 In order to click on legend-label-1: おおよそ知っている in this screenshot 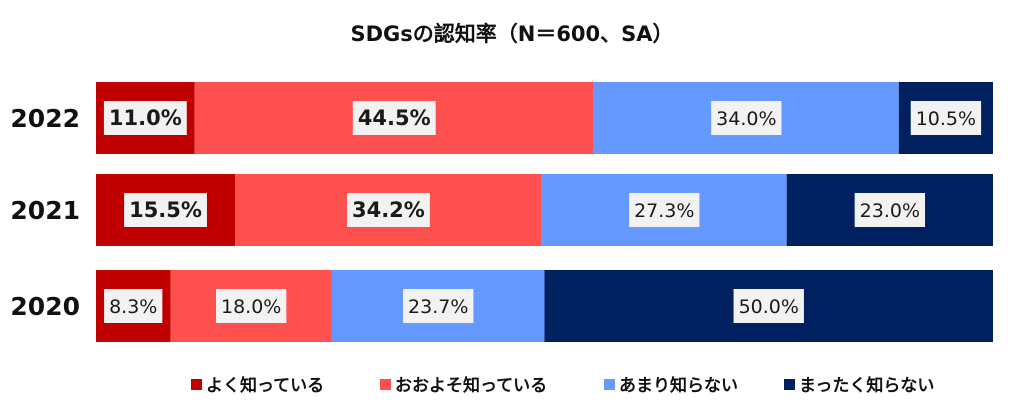, I will do `click(471, 385)`.